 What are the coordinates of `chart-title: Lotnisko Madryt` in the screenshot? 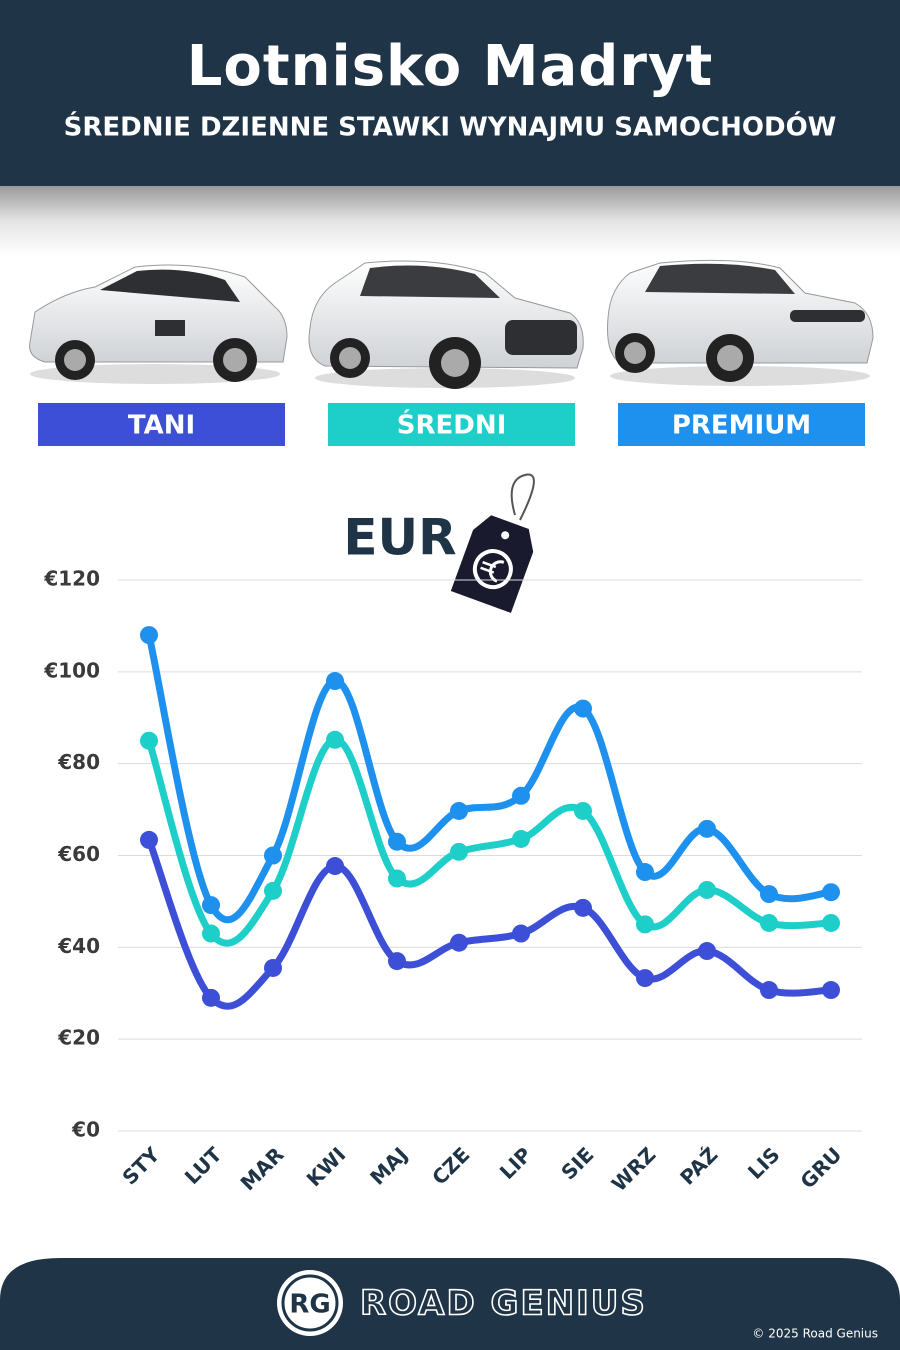 It's located at (450, 66).